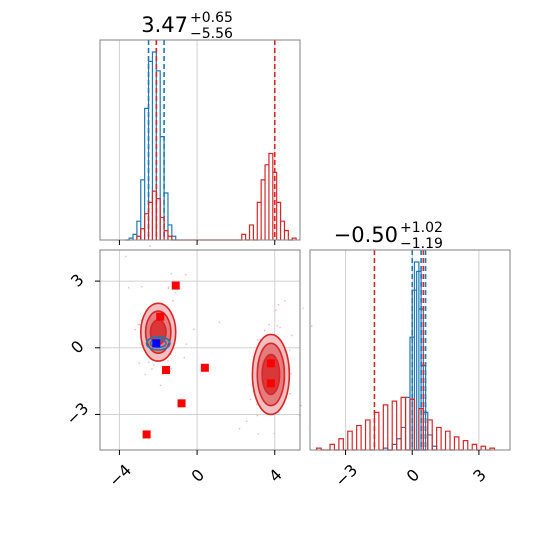  Describe the element at coordinates (410, 350) in the screenshot. I see `y-marginal-frame` at that location.